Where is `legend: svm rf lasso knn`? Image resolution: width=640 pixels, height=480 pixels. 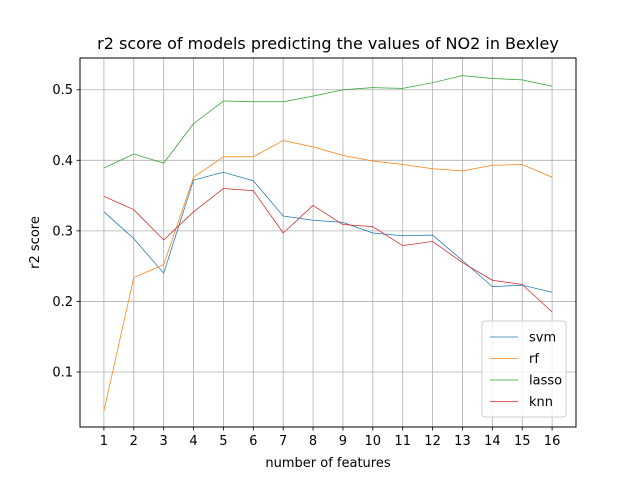
legend: svm rf lasso knn is located at coordinates (524, 369).